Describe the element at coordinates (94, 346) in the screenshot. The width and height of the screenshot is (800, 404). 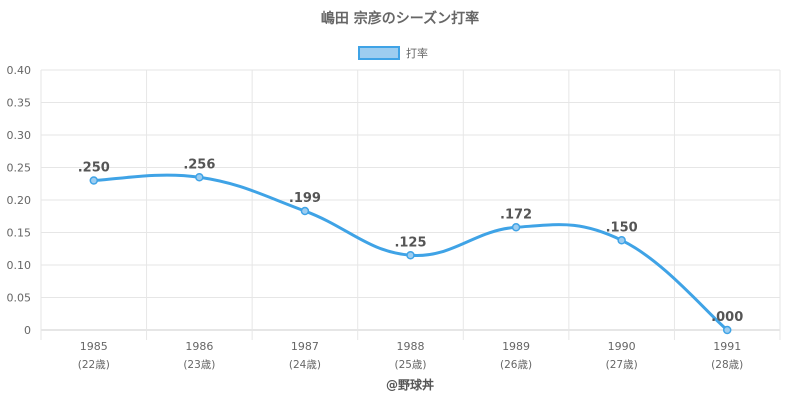
I see `x-tick-label: 1985` at that location.